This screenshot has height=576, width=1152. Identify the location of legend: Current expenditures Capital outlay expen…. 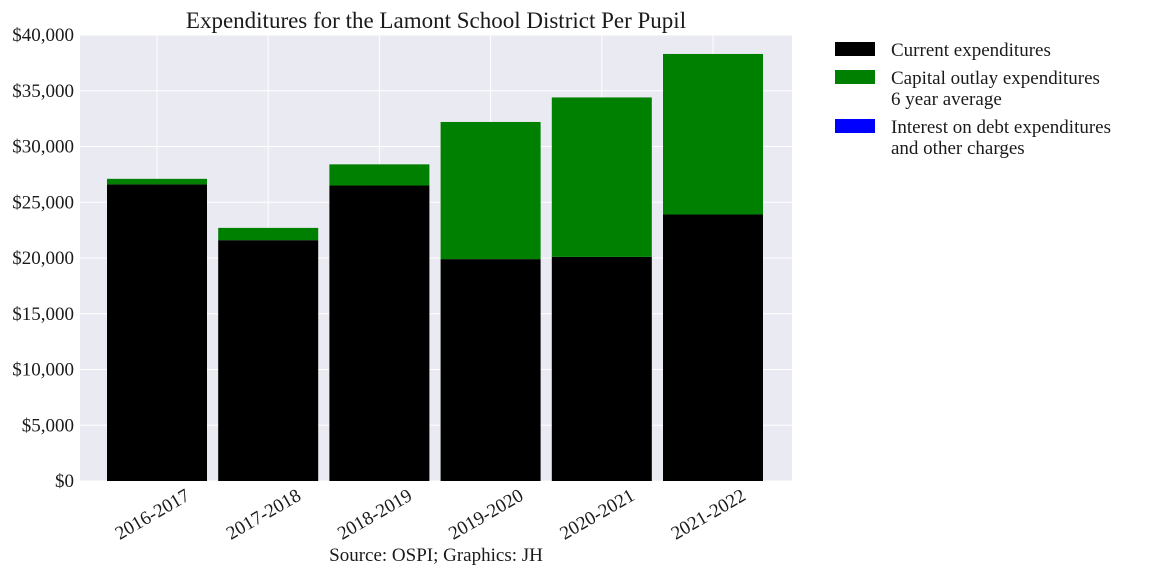
(973, 99).